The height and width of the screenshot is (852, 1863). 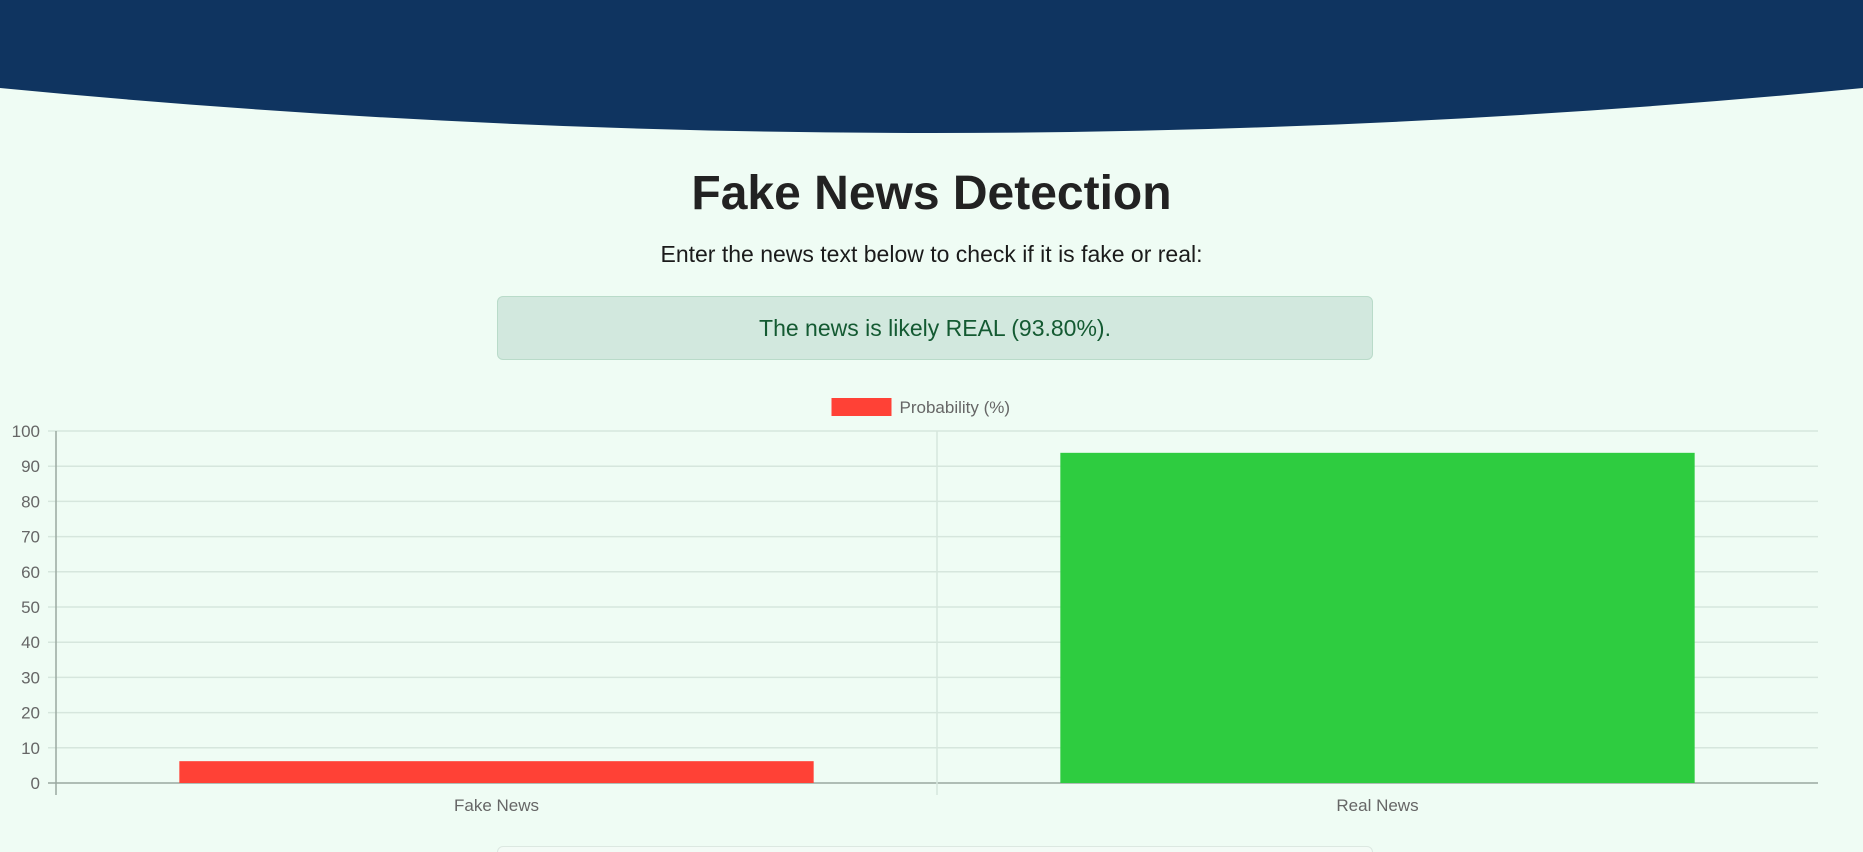 I want to click on x-tick-label: Fake News, so click(x=496, y=805).